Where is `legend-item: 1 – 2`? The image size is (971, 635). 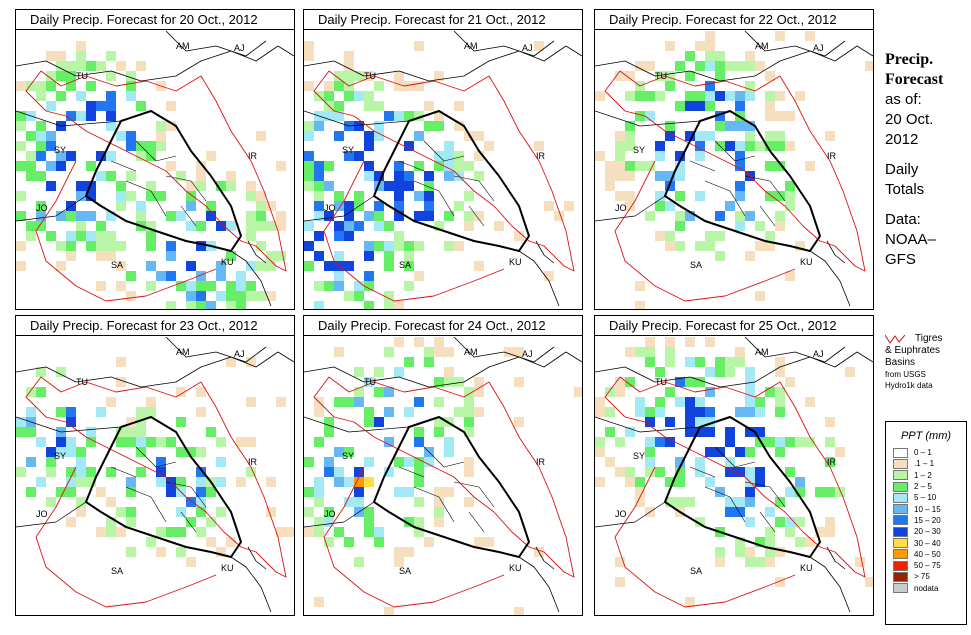 legend-item: 1 – 2 is located at coordinates (926, 475).